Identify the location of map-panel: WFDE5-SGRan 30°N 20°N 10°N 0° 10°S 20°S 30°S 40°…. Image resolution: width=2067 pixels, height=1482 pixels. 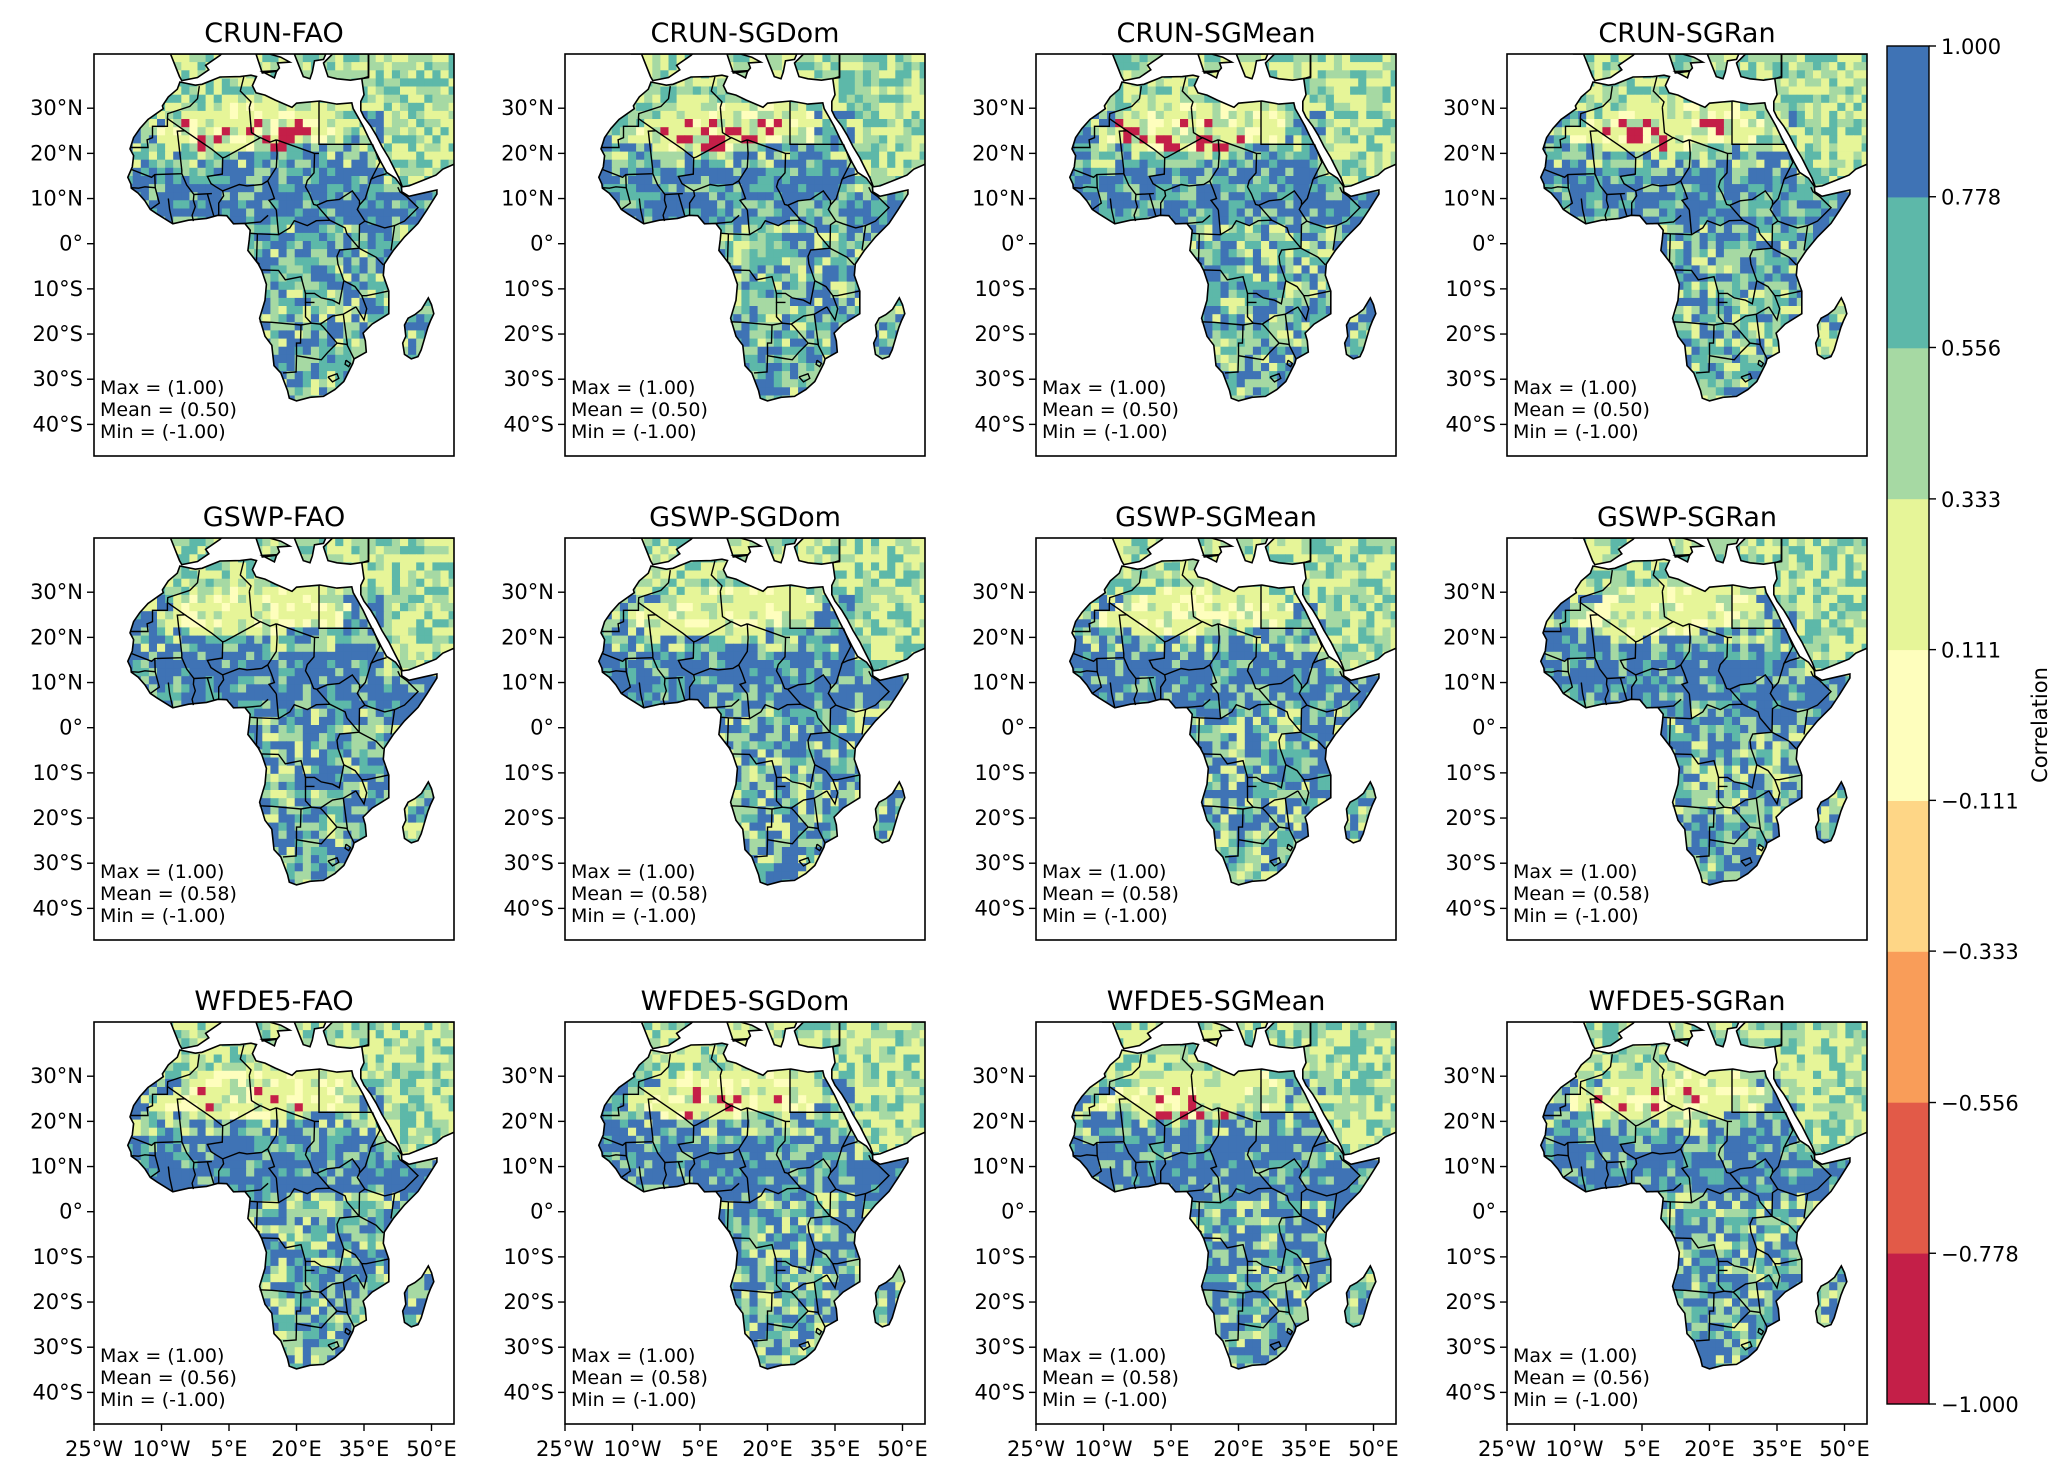
(1656, 1223).